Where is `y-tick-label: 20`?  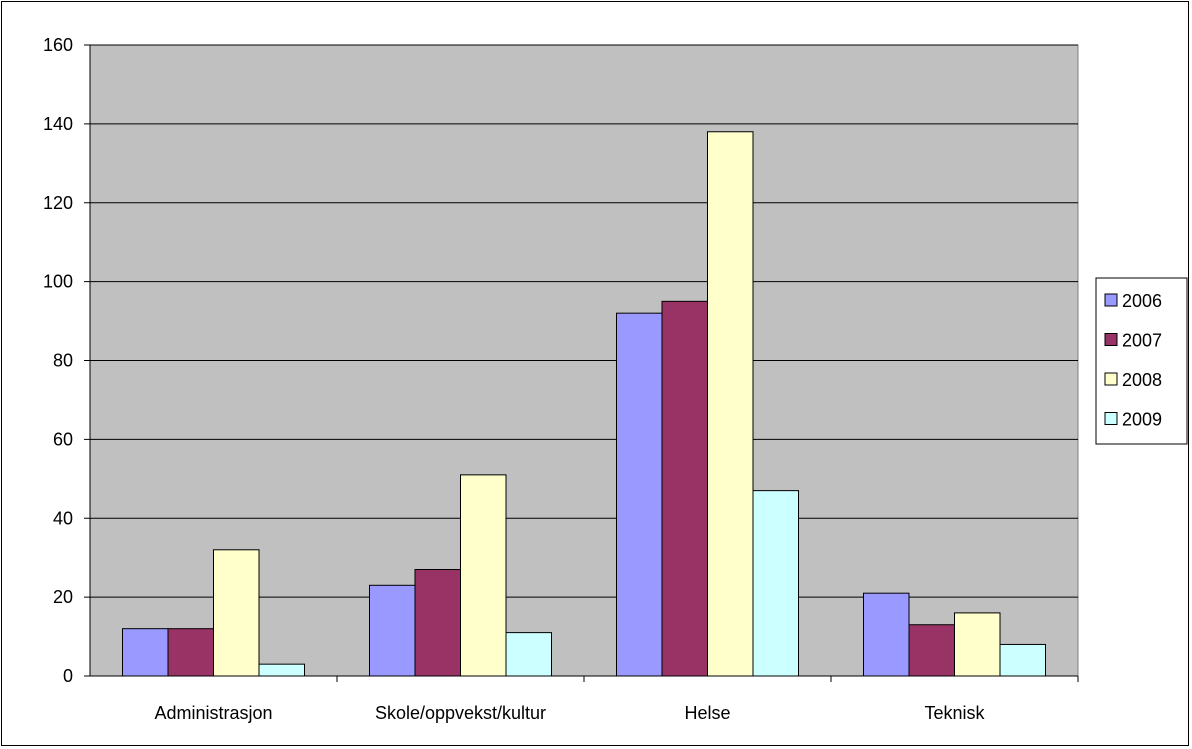 y-tick-label: 20 is located at coordinates (63, 597).